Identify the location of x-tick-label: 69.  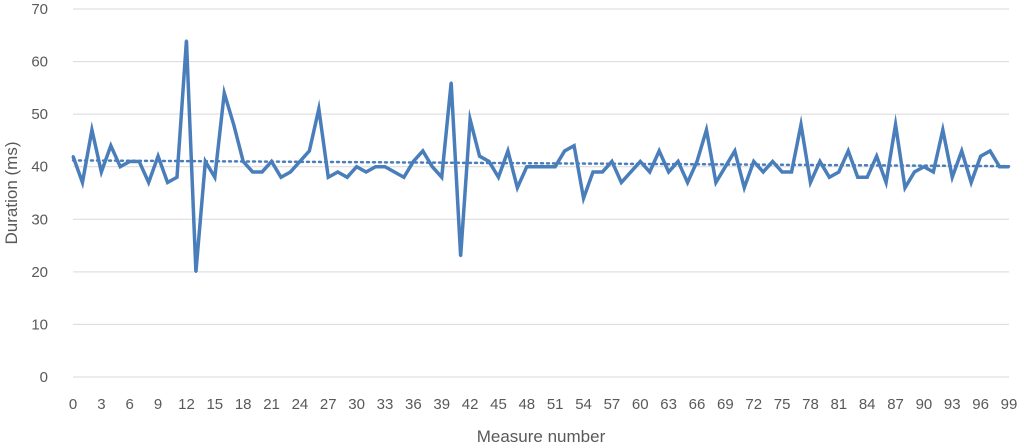
(725, 404).